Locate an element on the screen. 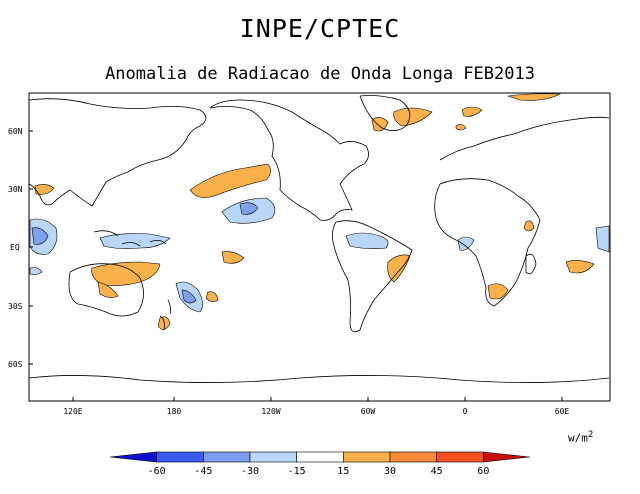 Image resolution: width=640 pixels, height=494 pixels. lat-label: 60N is located at coordinates (15, 131).